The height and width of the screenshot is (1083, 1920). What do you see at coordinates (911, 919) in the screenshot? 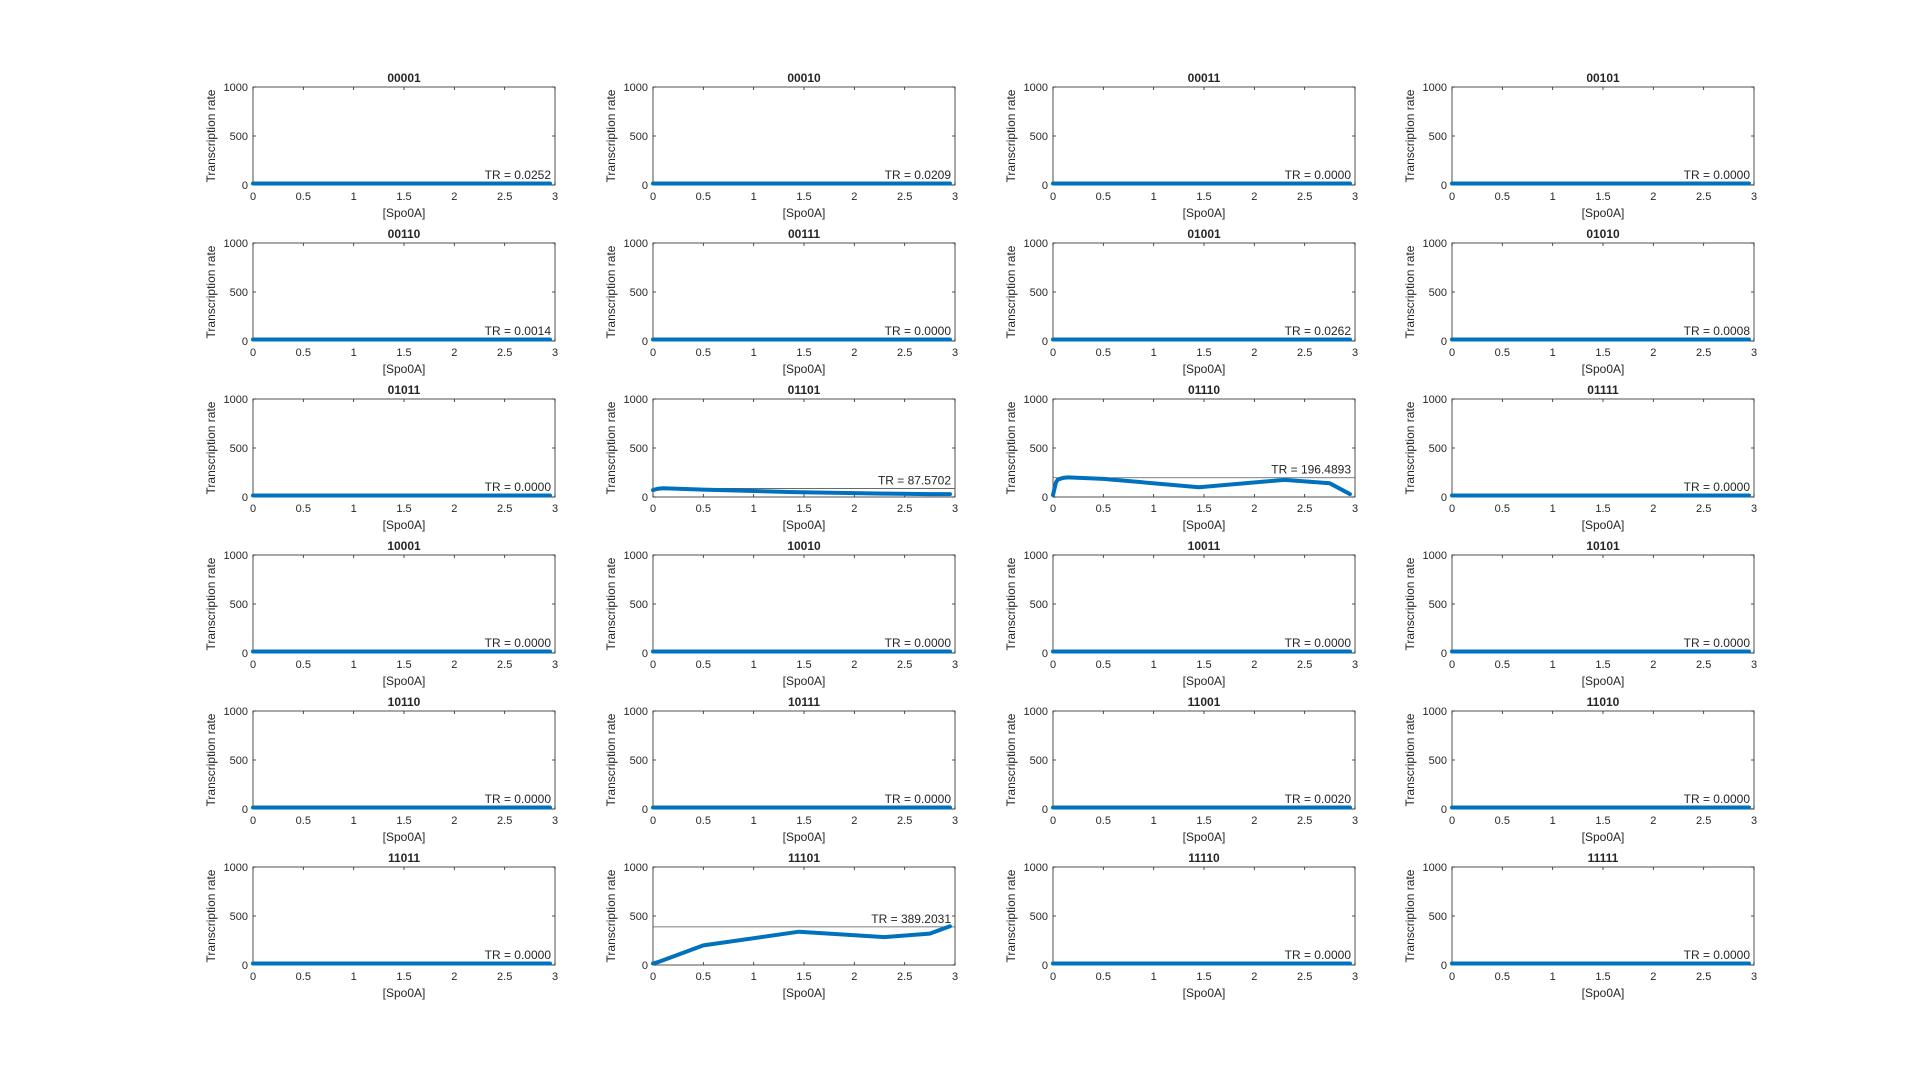
I see `tr-annotation: TR = 389.2031` at bounding box center [911, 919].